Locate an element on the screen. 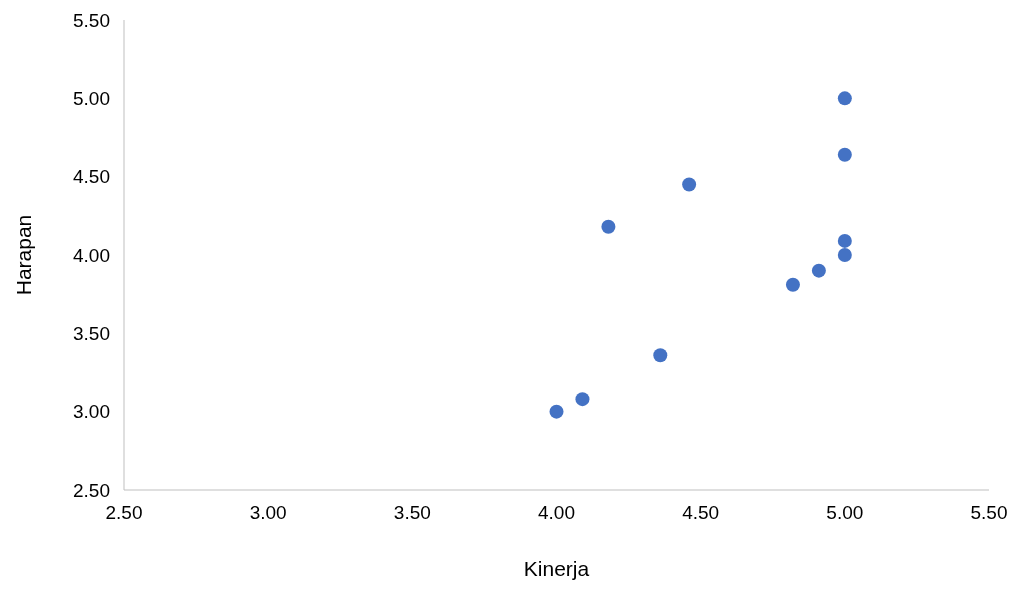 The image size is (1021, 598). y-tick-label: 5.50 is located at coordinates (91, 20).